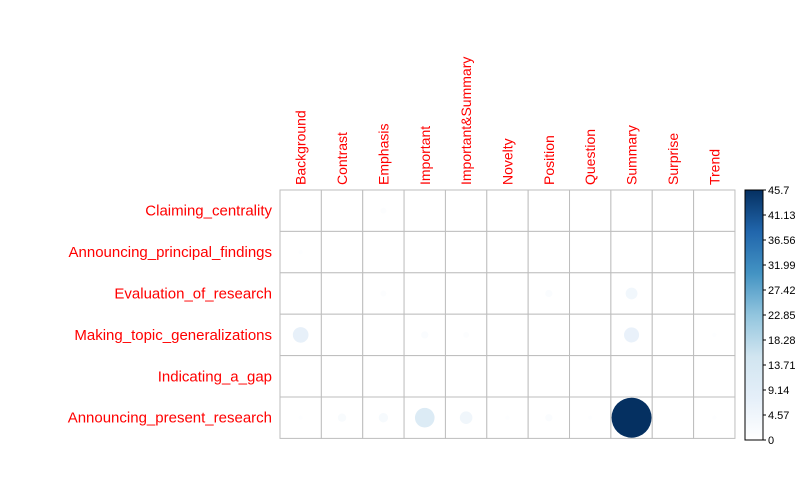 Image resolution: width=805 pixels, height=490 pixels. I want to click on column-label: Background, so click(301, 147).